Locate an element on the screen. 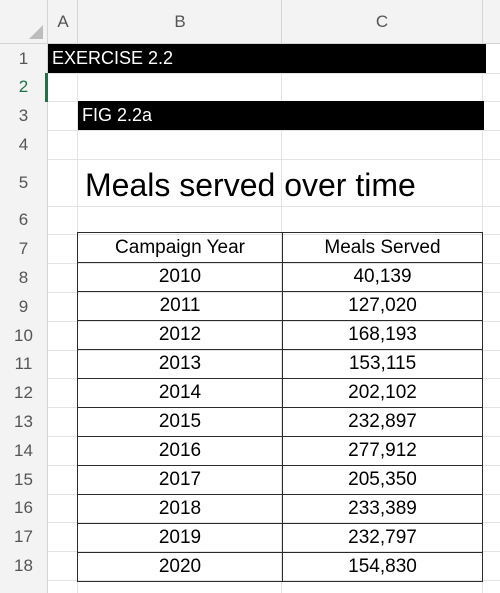 The width and height of the screenshot is (500, 593). column-header-b: B is located at coordinates (180, 22).